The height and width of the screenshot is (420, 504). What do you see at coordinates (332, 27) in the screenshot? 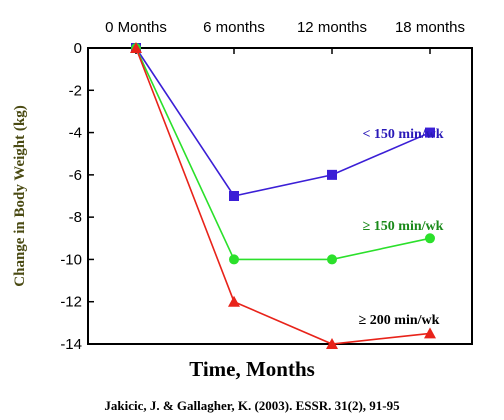
I see `x-tick-label: 12 months` at bounding box center [332, 27].